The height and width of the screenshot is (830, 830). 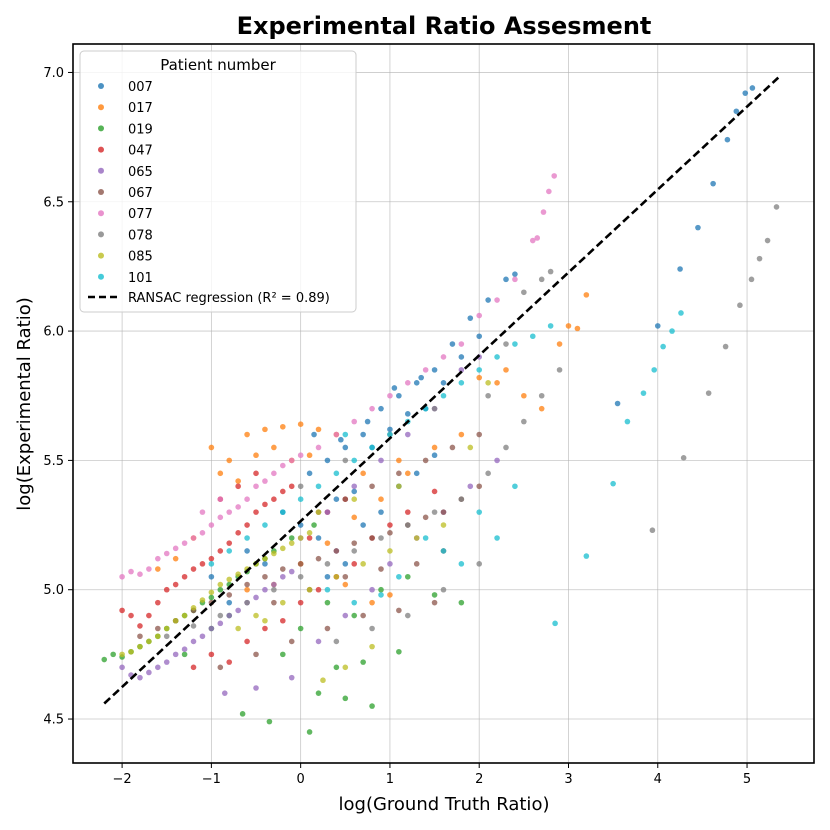 What do you see at coordinates (229, 298) in the screenshot?
I see `legend-regression-label: RANSAC regression (R² = 0.89)` at bounding box center [229, 298].